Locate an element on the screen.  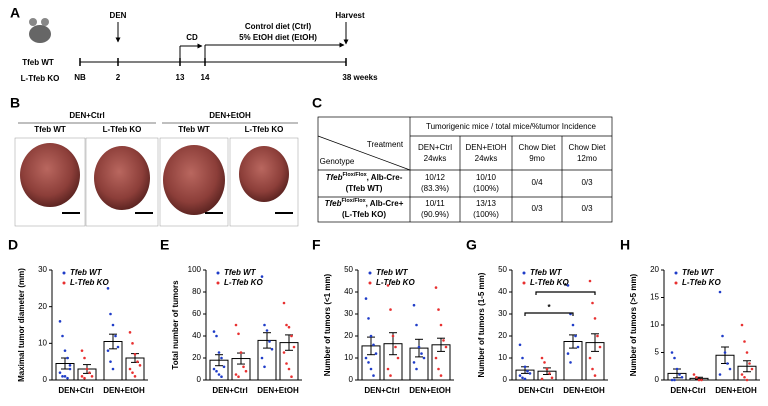
panel-label: F is located at coordinates (316, 245).